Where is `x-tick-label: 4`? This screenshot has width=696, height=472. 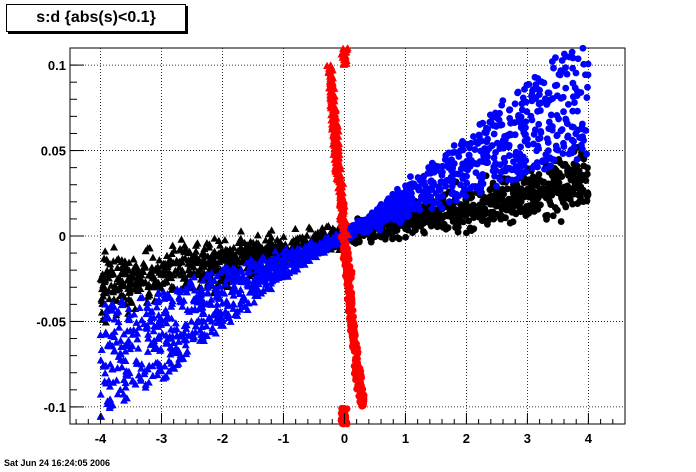 x-tick-label: 4 is located at coordinates (589, 438).